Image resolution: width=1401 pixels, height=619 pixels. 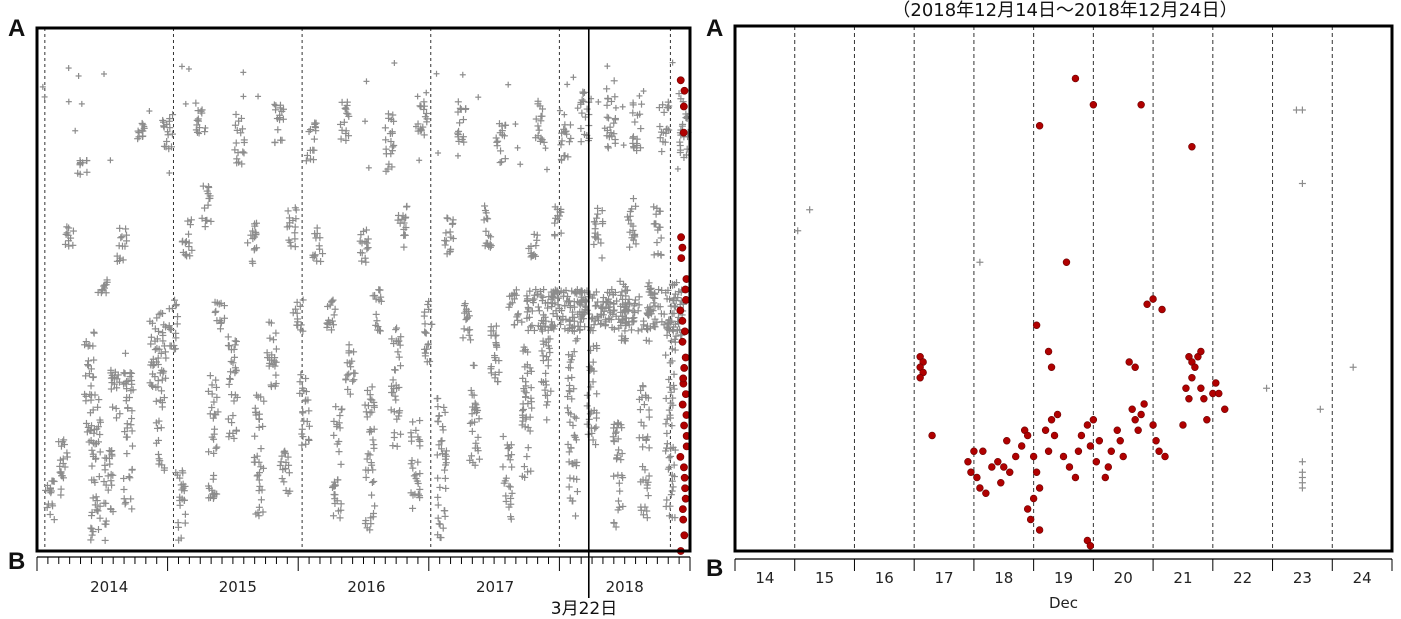 I want to click on right-axis-top-label: A, so click(x=715, y=28).